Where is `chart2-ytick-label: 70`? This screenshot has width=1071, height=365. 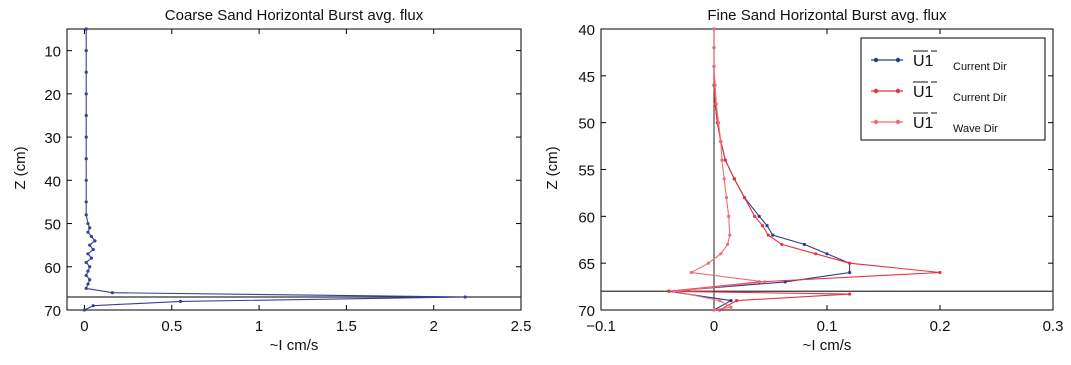 chart2-ytick-label: 70 is located at coordinates (586, 311).